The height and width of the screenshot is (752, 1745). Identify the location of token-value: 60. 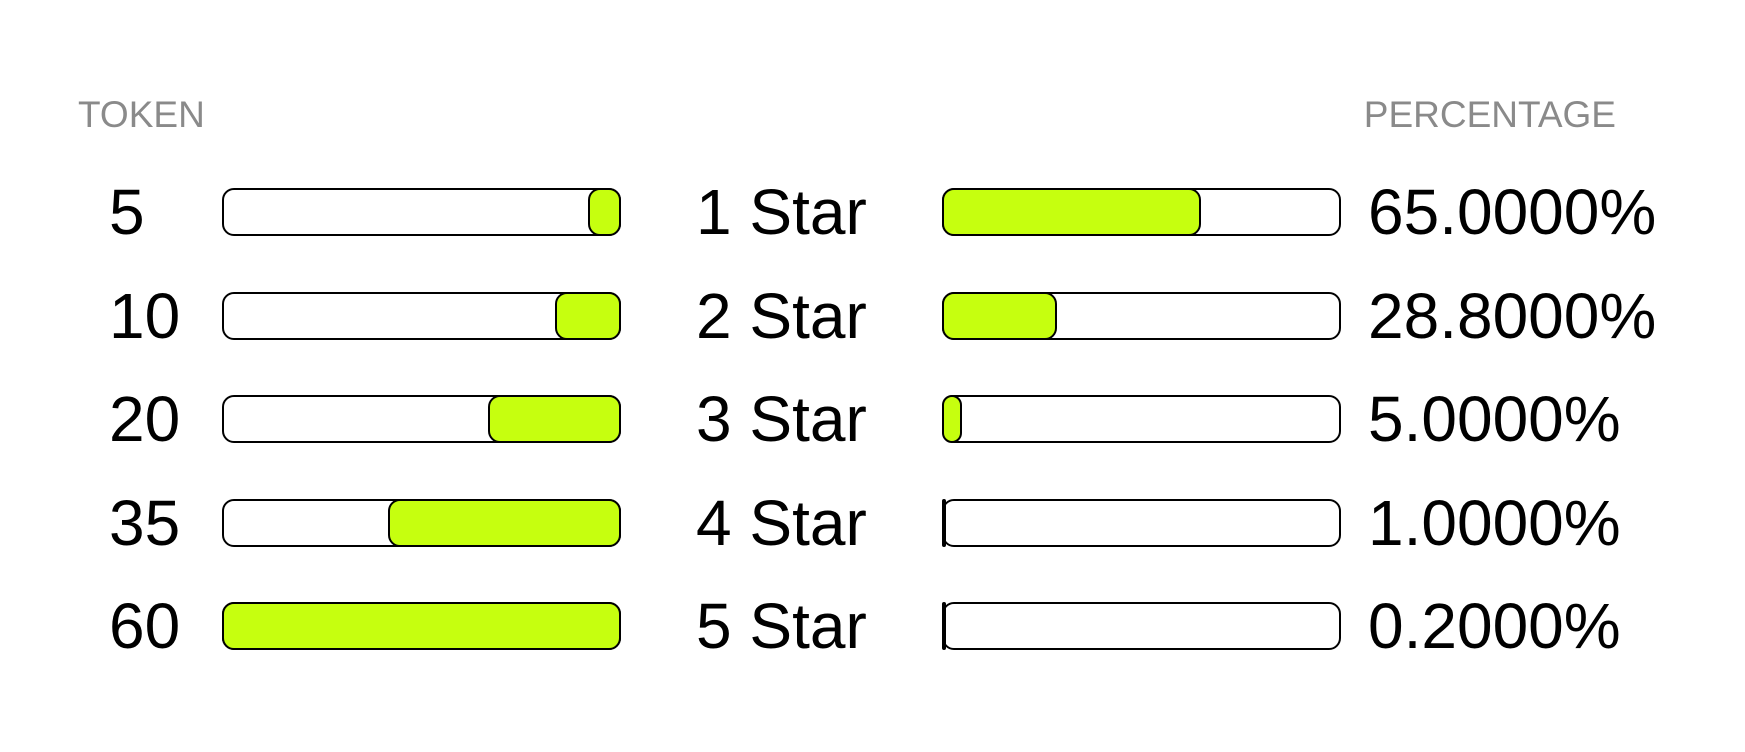
(145, 626).